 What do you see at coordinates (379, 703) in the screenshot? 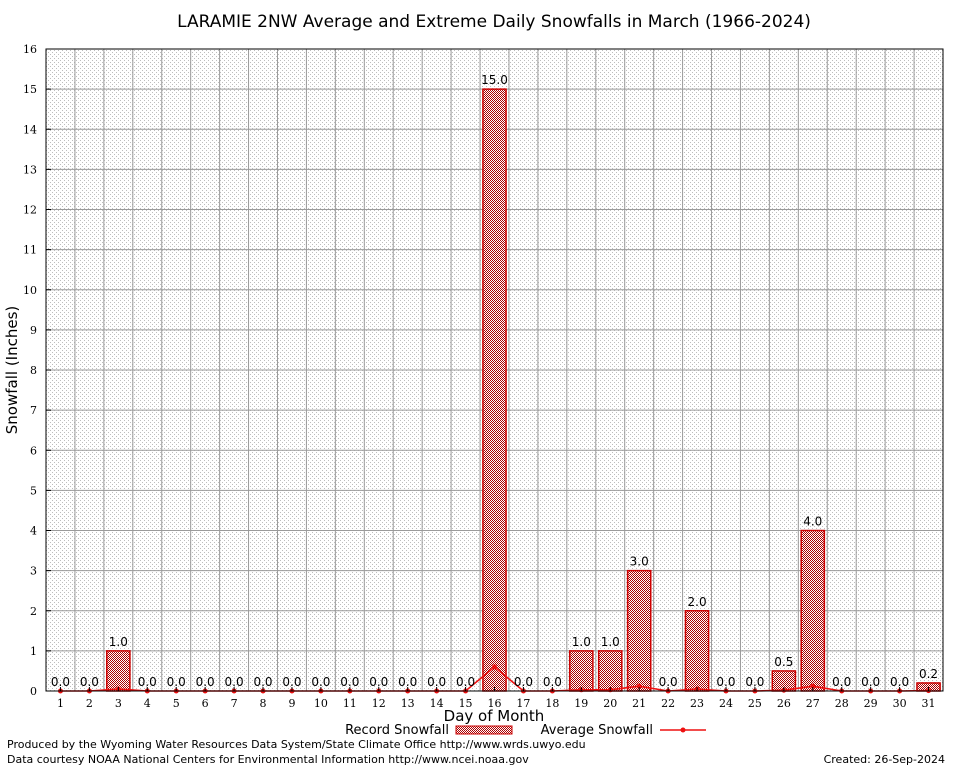
I see `x-tick-label: 12` at bounding box center [379, 703].